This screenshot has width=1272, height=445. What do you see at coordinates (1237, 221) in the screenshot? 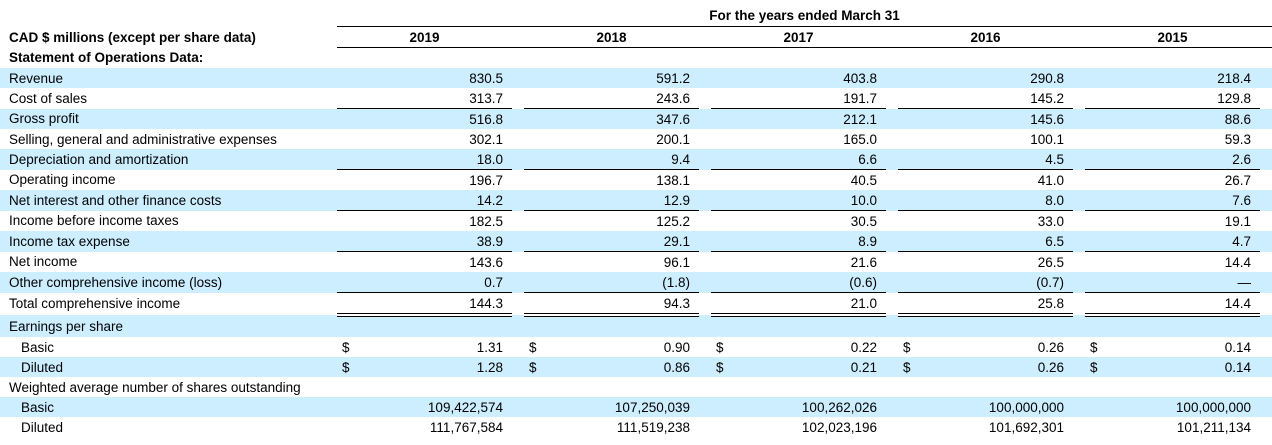
I see `cell-value: 19.1` at bounding box center [1237, 221].